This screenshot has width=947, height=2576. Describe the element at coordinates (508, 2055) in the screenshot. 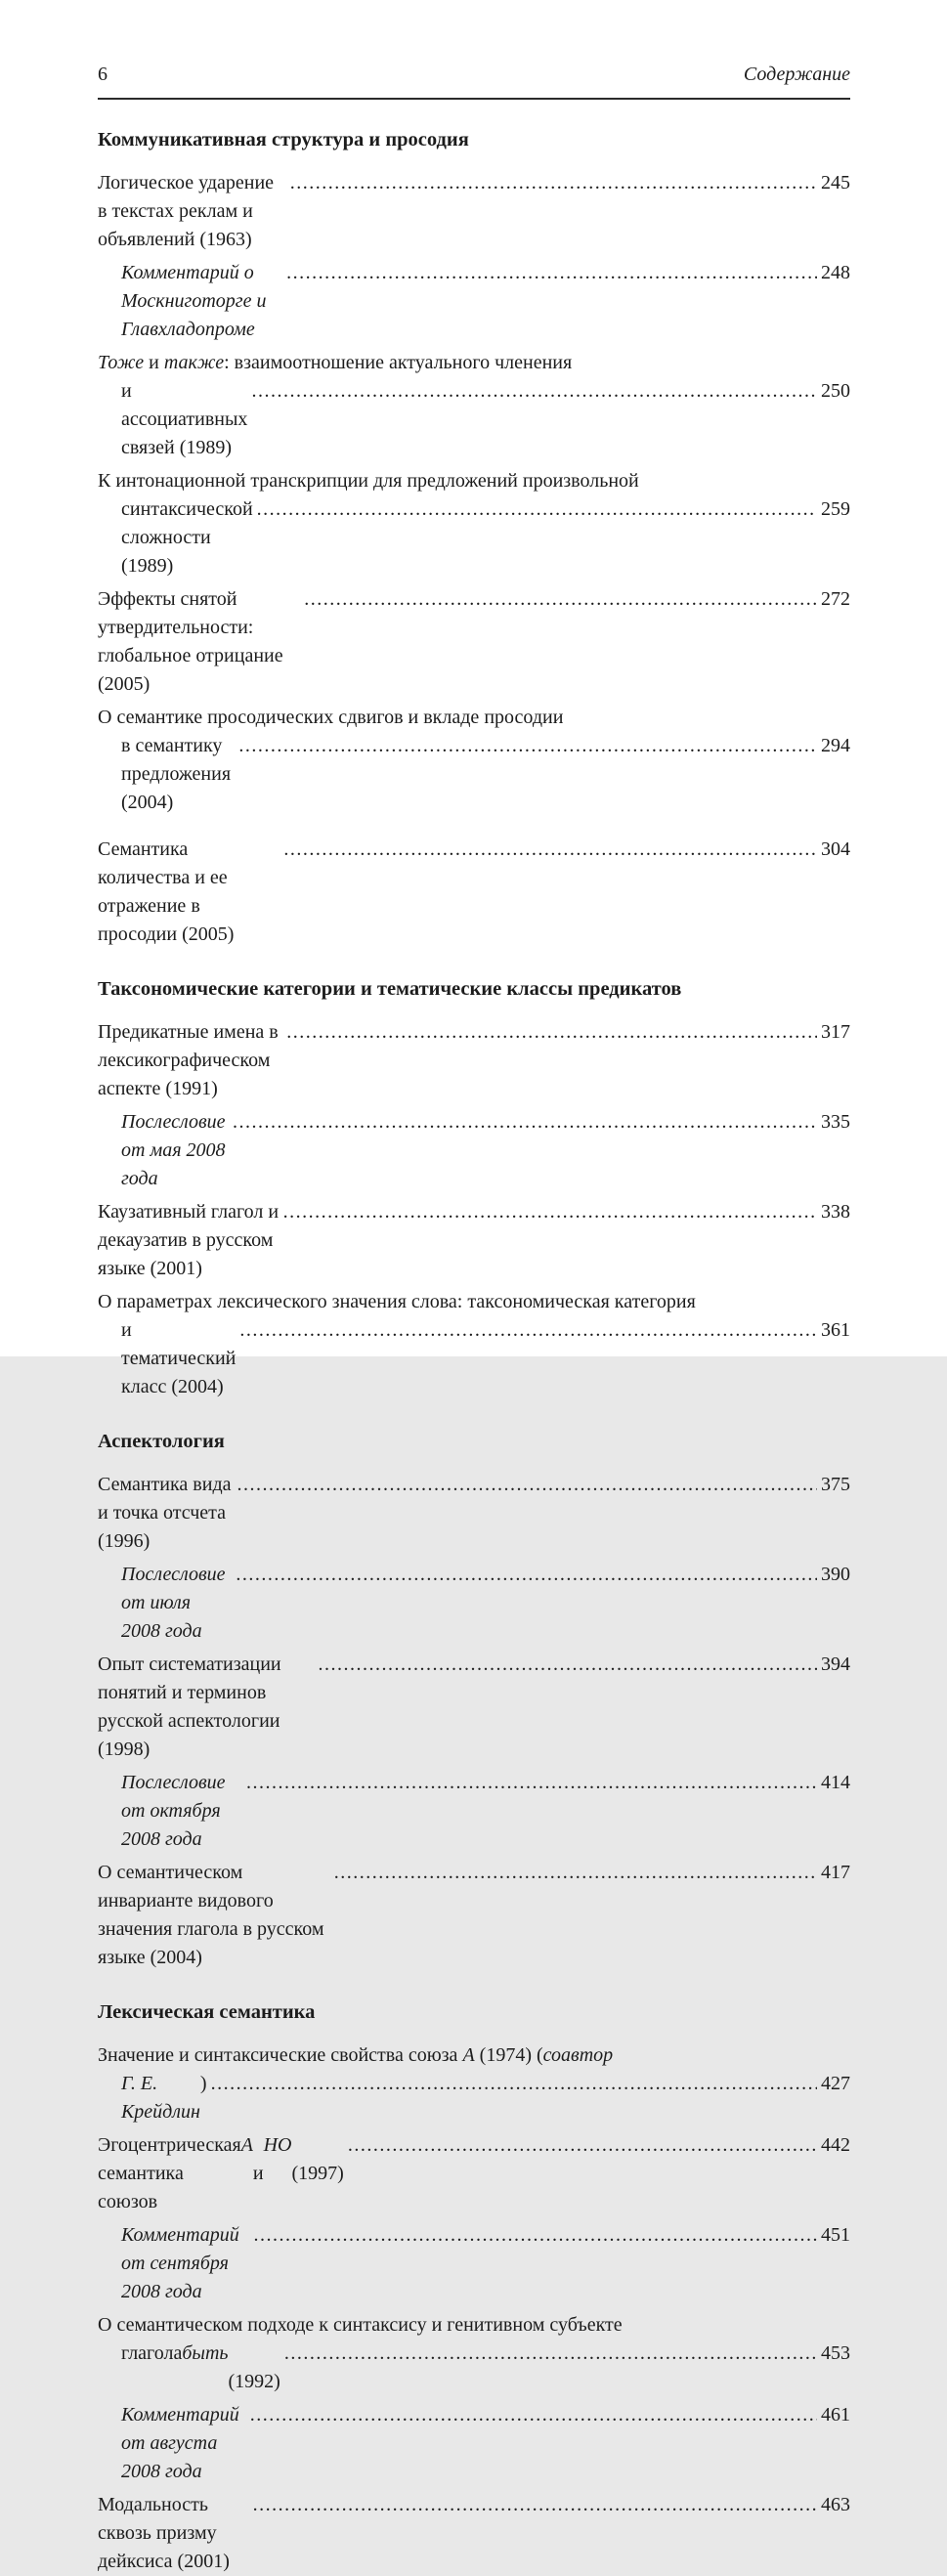

I see `entry-text: (1974) (` at that location.